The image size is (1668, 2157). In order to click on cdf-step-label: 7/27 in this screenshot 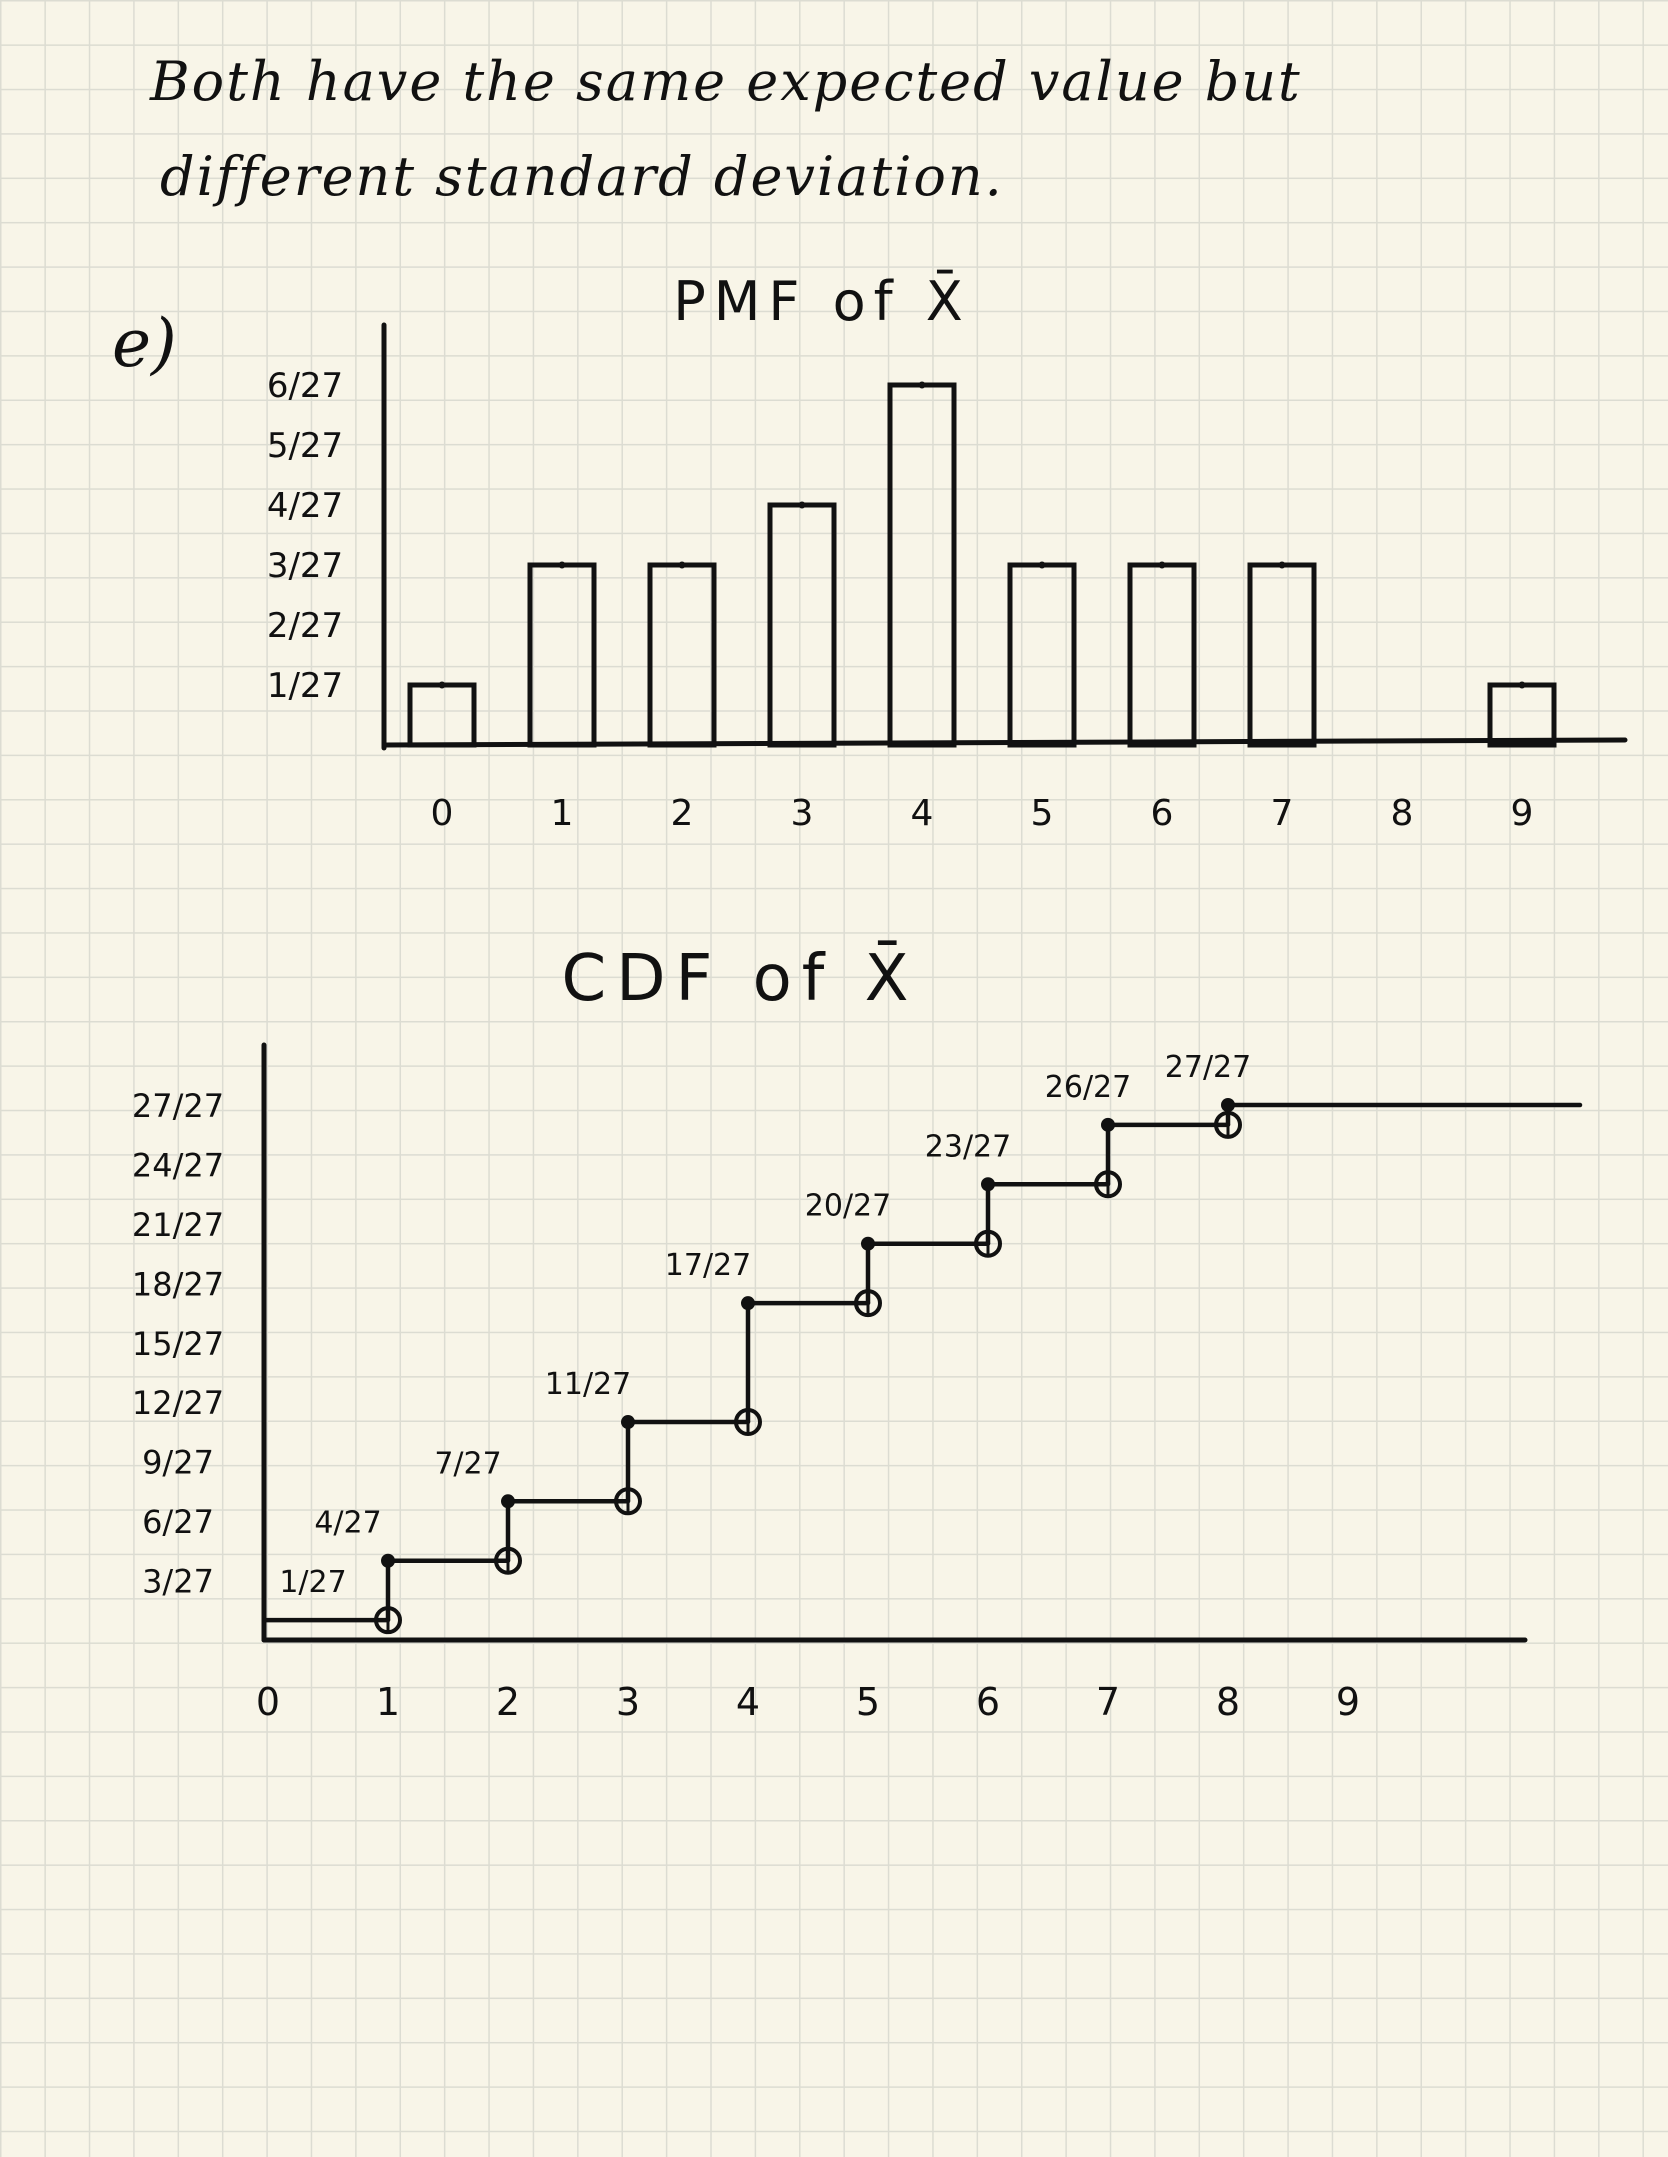, I will do `click(467, 1463)`.